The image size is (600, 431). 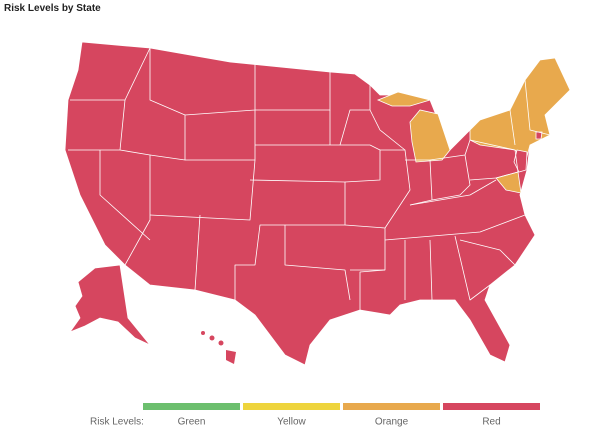 What do you see at coordinates (218, 347) in the screenshot?
I see `hawaii` at bounding box center [218, 347].